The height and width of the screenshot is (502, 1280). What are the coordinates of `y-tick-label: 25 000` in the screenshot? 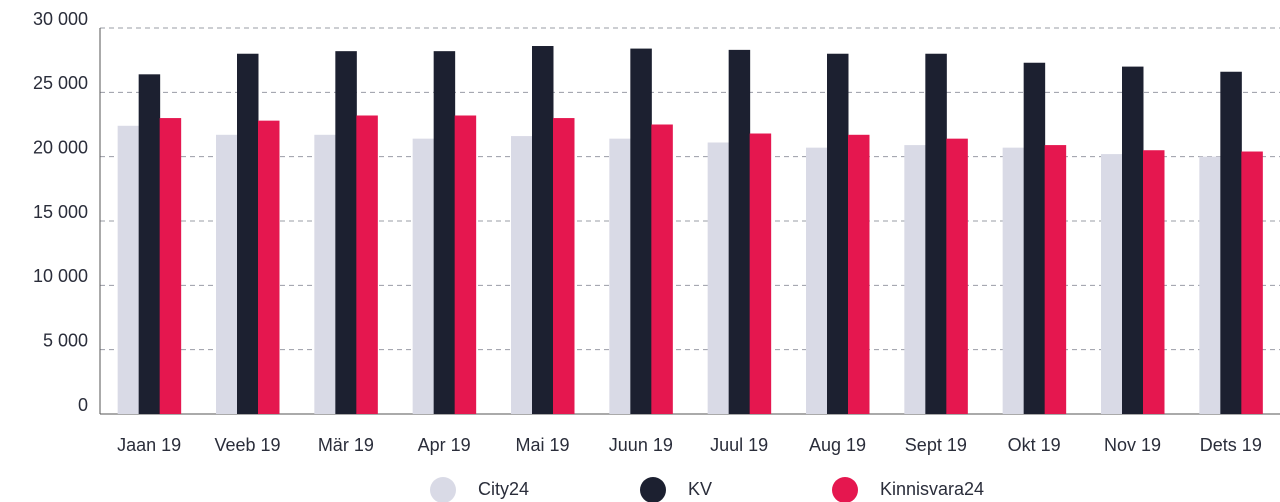 It's located at (60, 83).